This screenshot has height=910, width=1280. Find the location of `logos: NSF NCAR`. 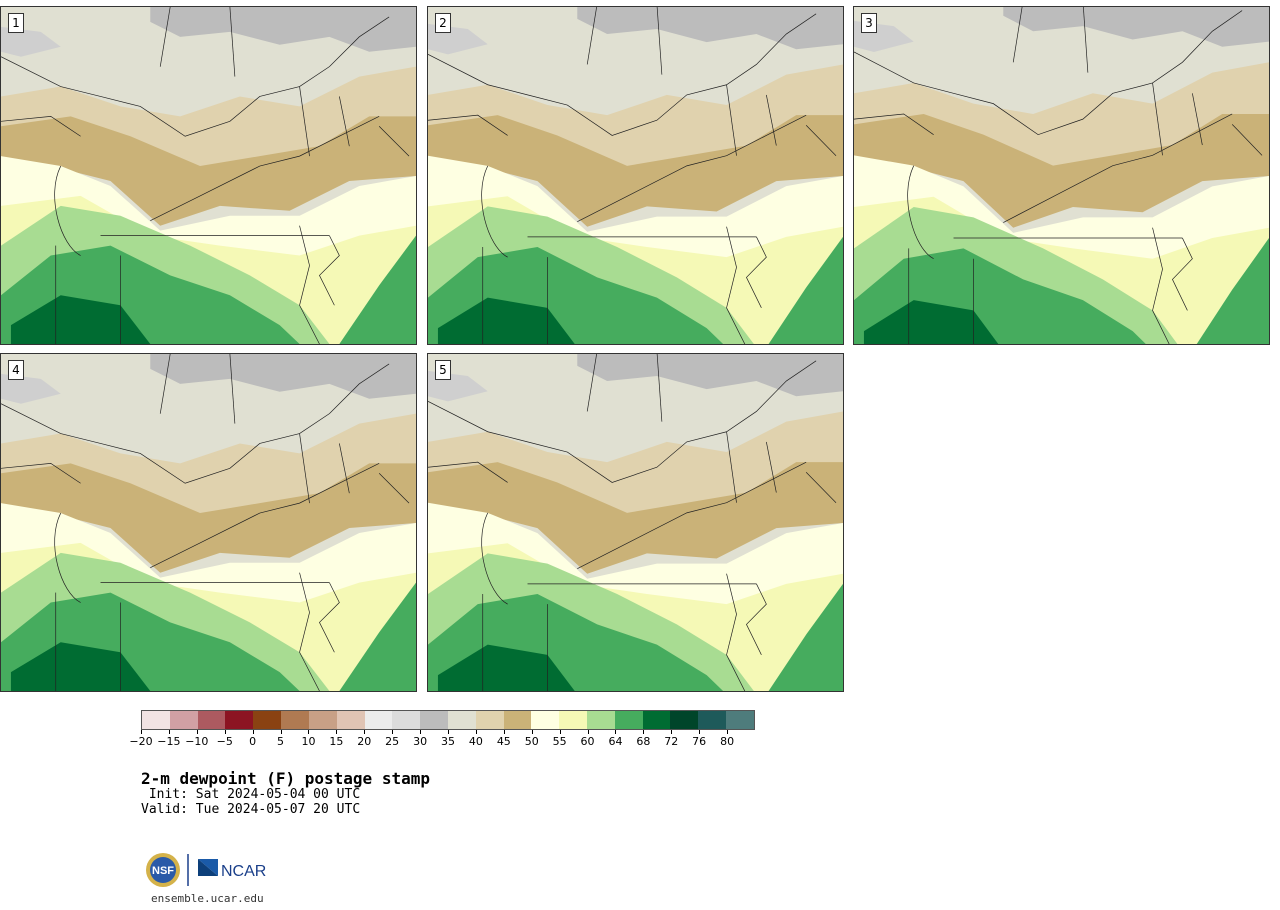

logos: NSF NCAR is located at coordinates (210, 870).